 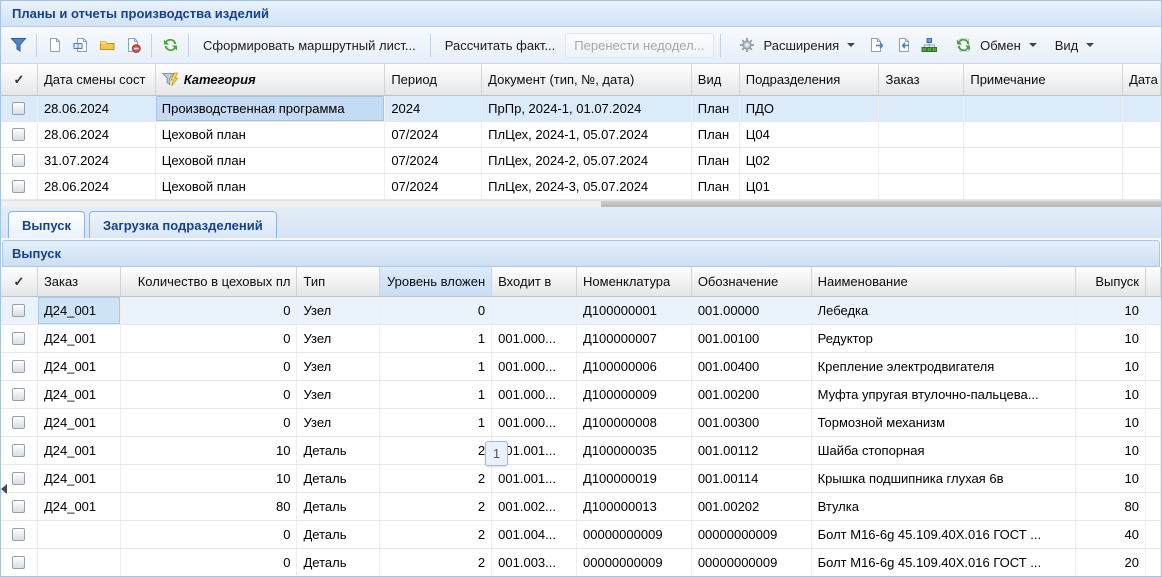 I want to click on cell: 40, so click(x=1111, y=534).